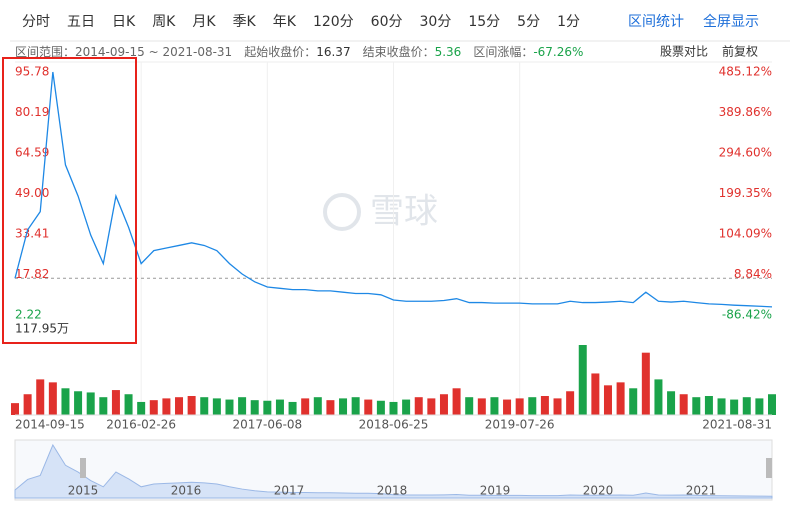 This screenshot has width=800, height=513. What do you see at coordinates (36, 22) in the screenshot?
I see `toolbar-tab: 分时` at bounding box center [36, 22].